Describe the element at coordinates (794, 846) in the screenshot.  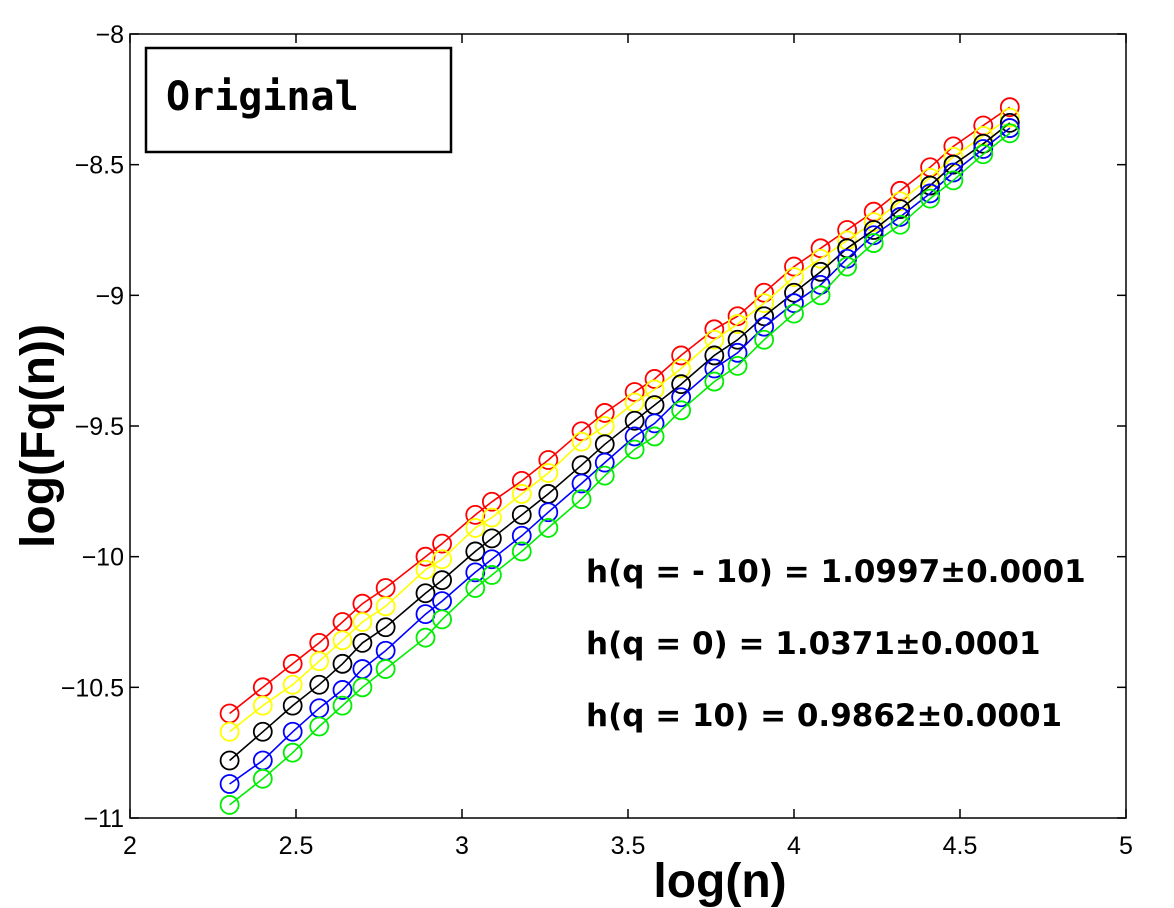
I see `x-tick-label: 4` at that location.